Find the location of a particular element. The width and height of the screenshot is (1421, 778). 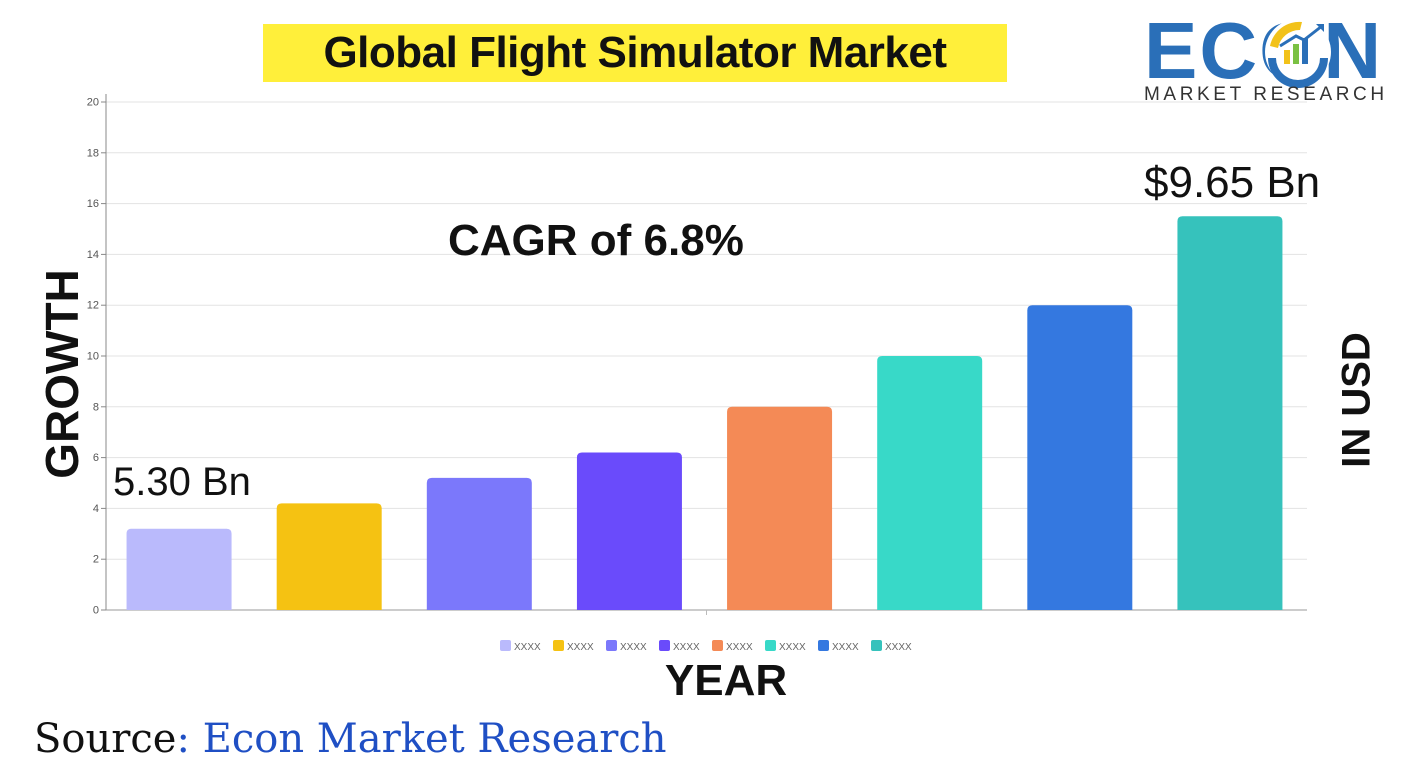

y-tick-label-5: 10 is located at coordinates (93, 357).